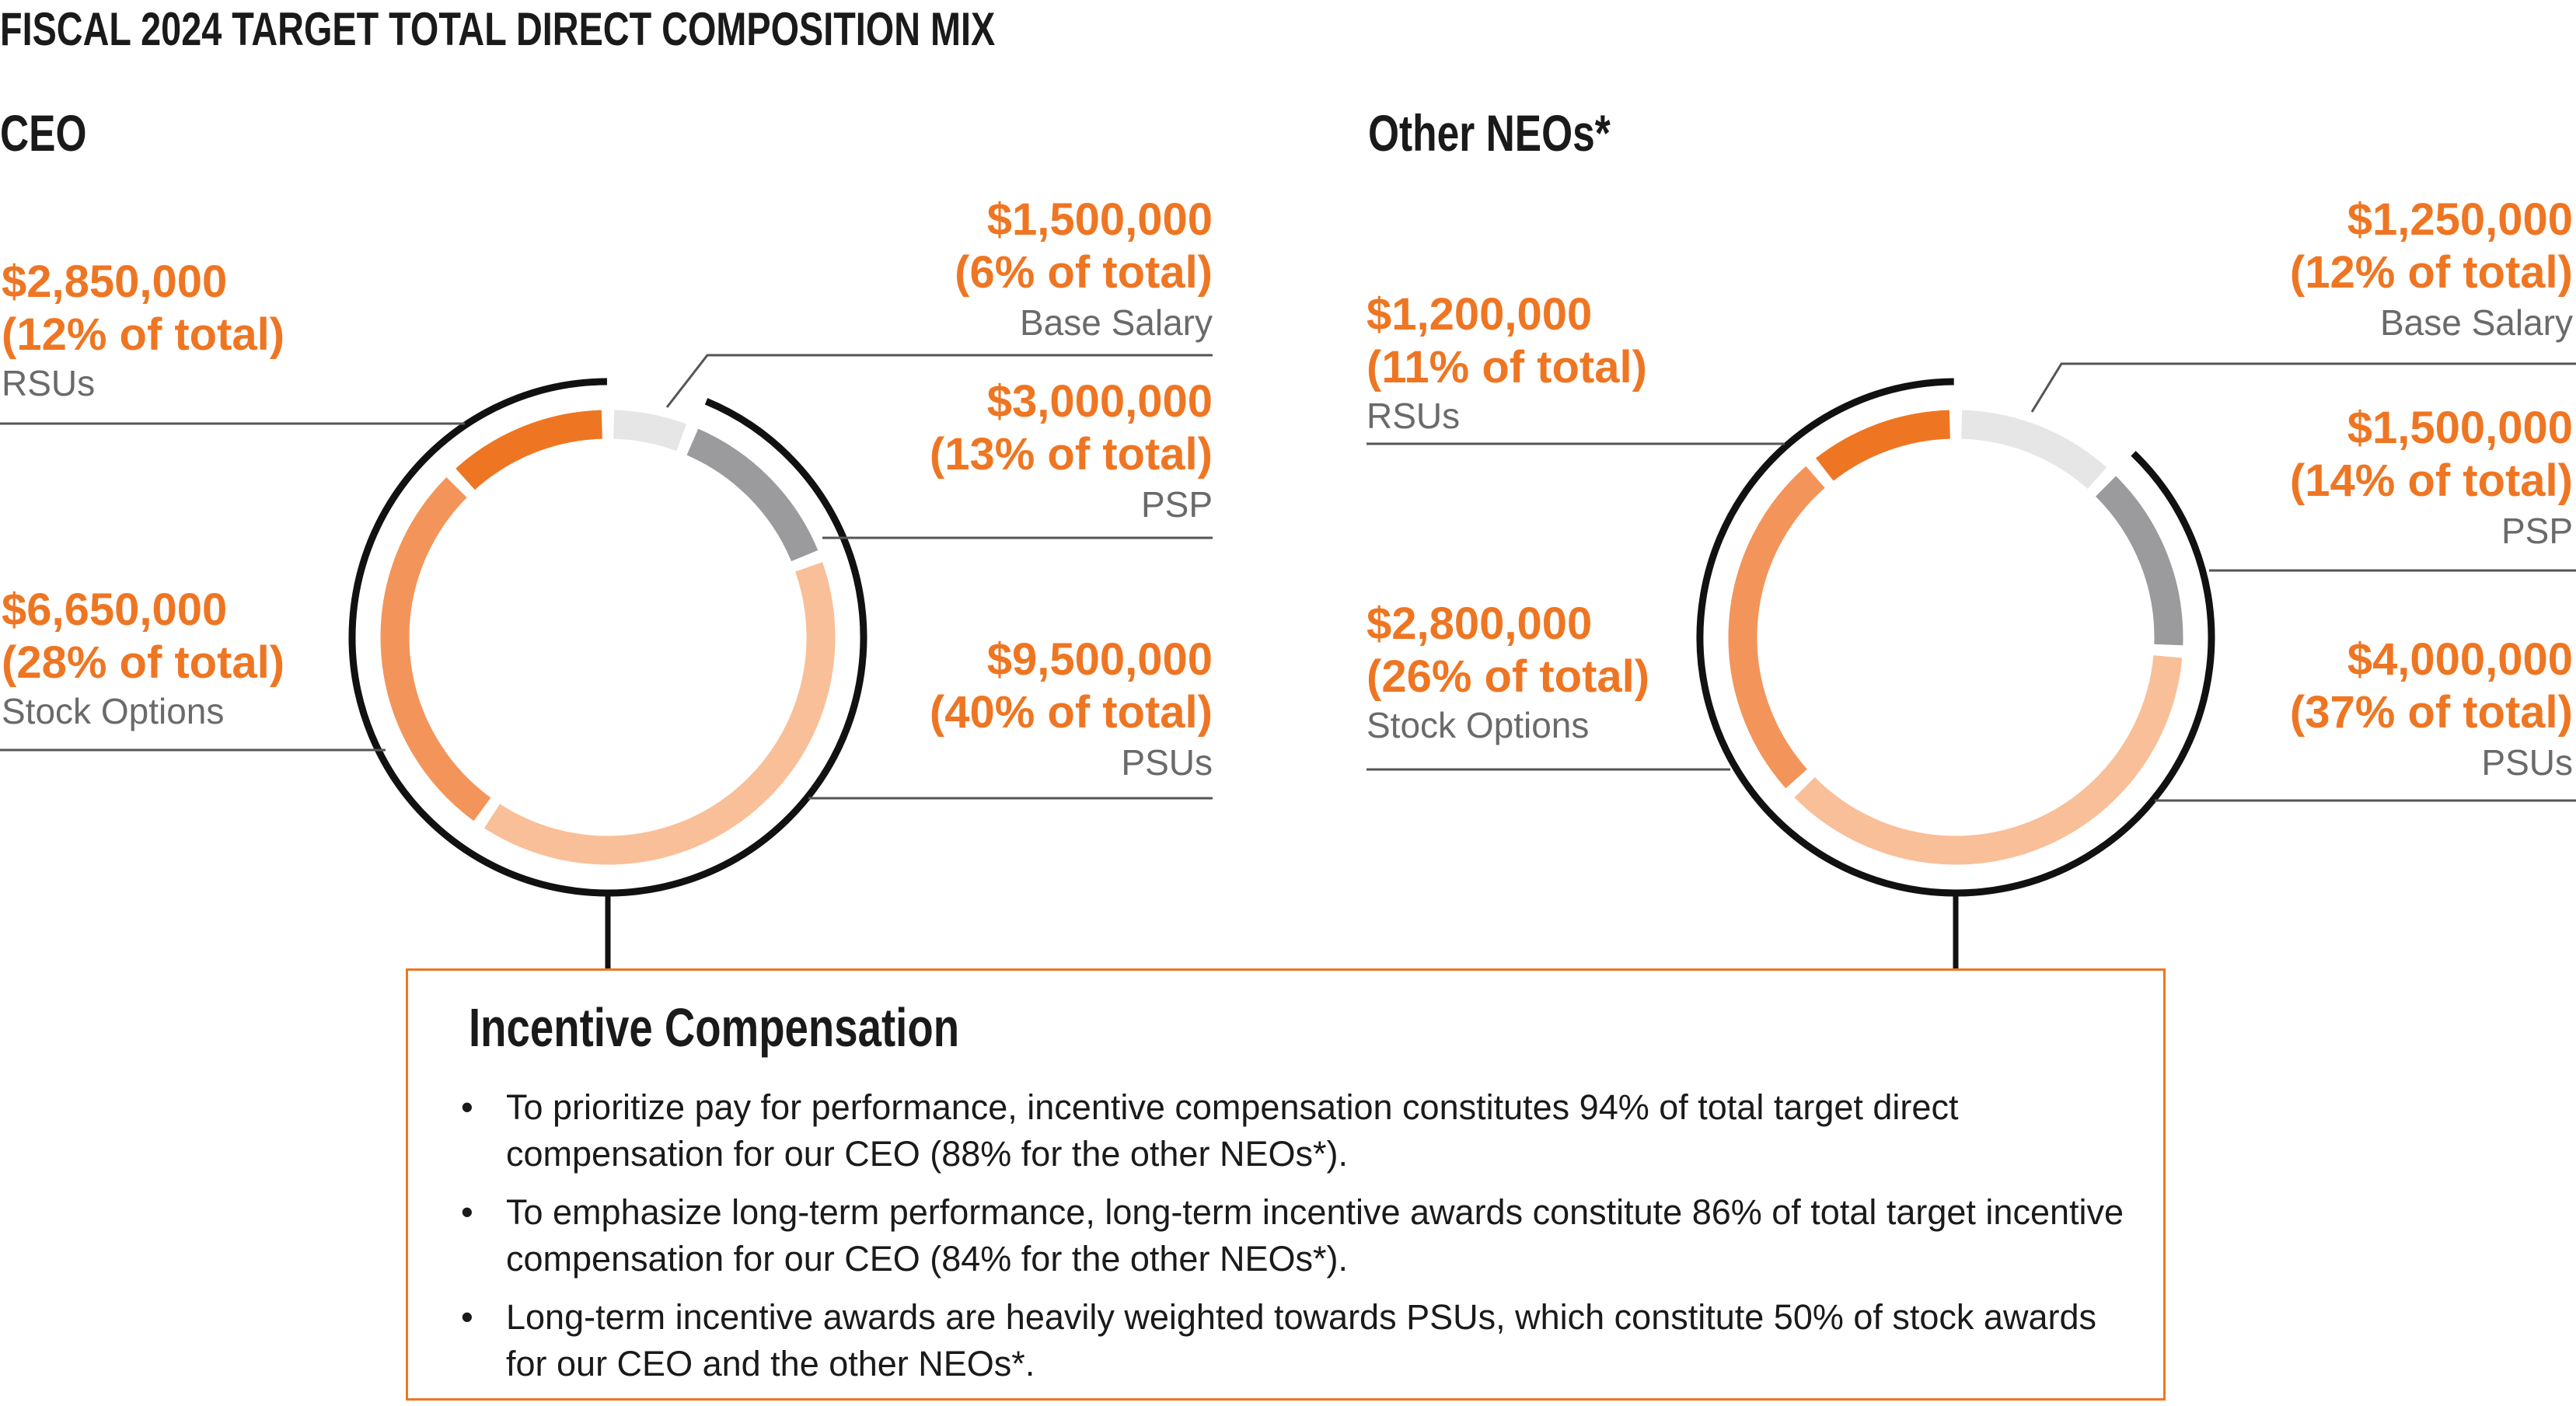 The width and height of the screenshot is (2576, 1406). I want to click on neo-donut-segment-psus, so click(1989, 760).